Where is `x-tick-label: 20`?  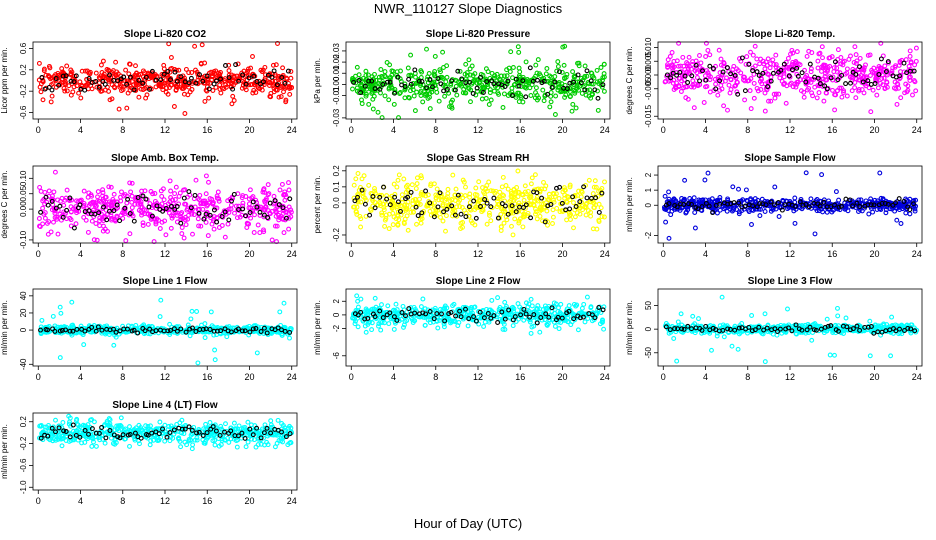 x-tick-label: 20 is located at coordinates (249, 130).